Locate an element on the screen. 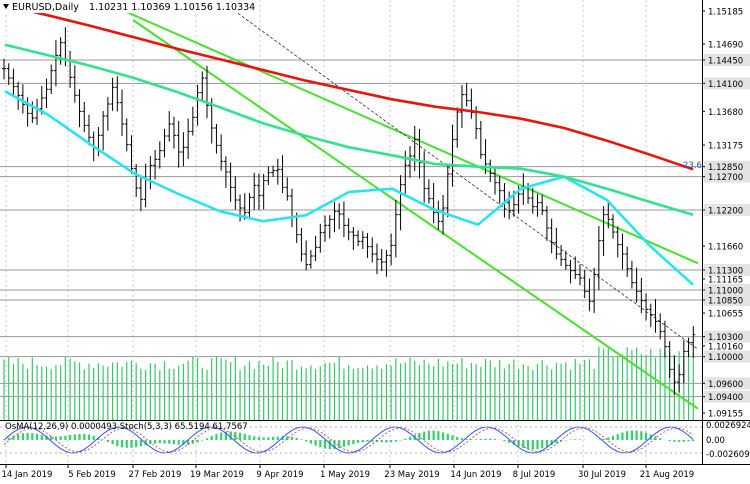  date-tick-label-2: 27 Feb 2019 is located at coordinates (155, 475).